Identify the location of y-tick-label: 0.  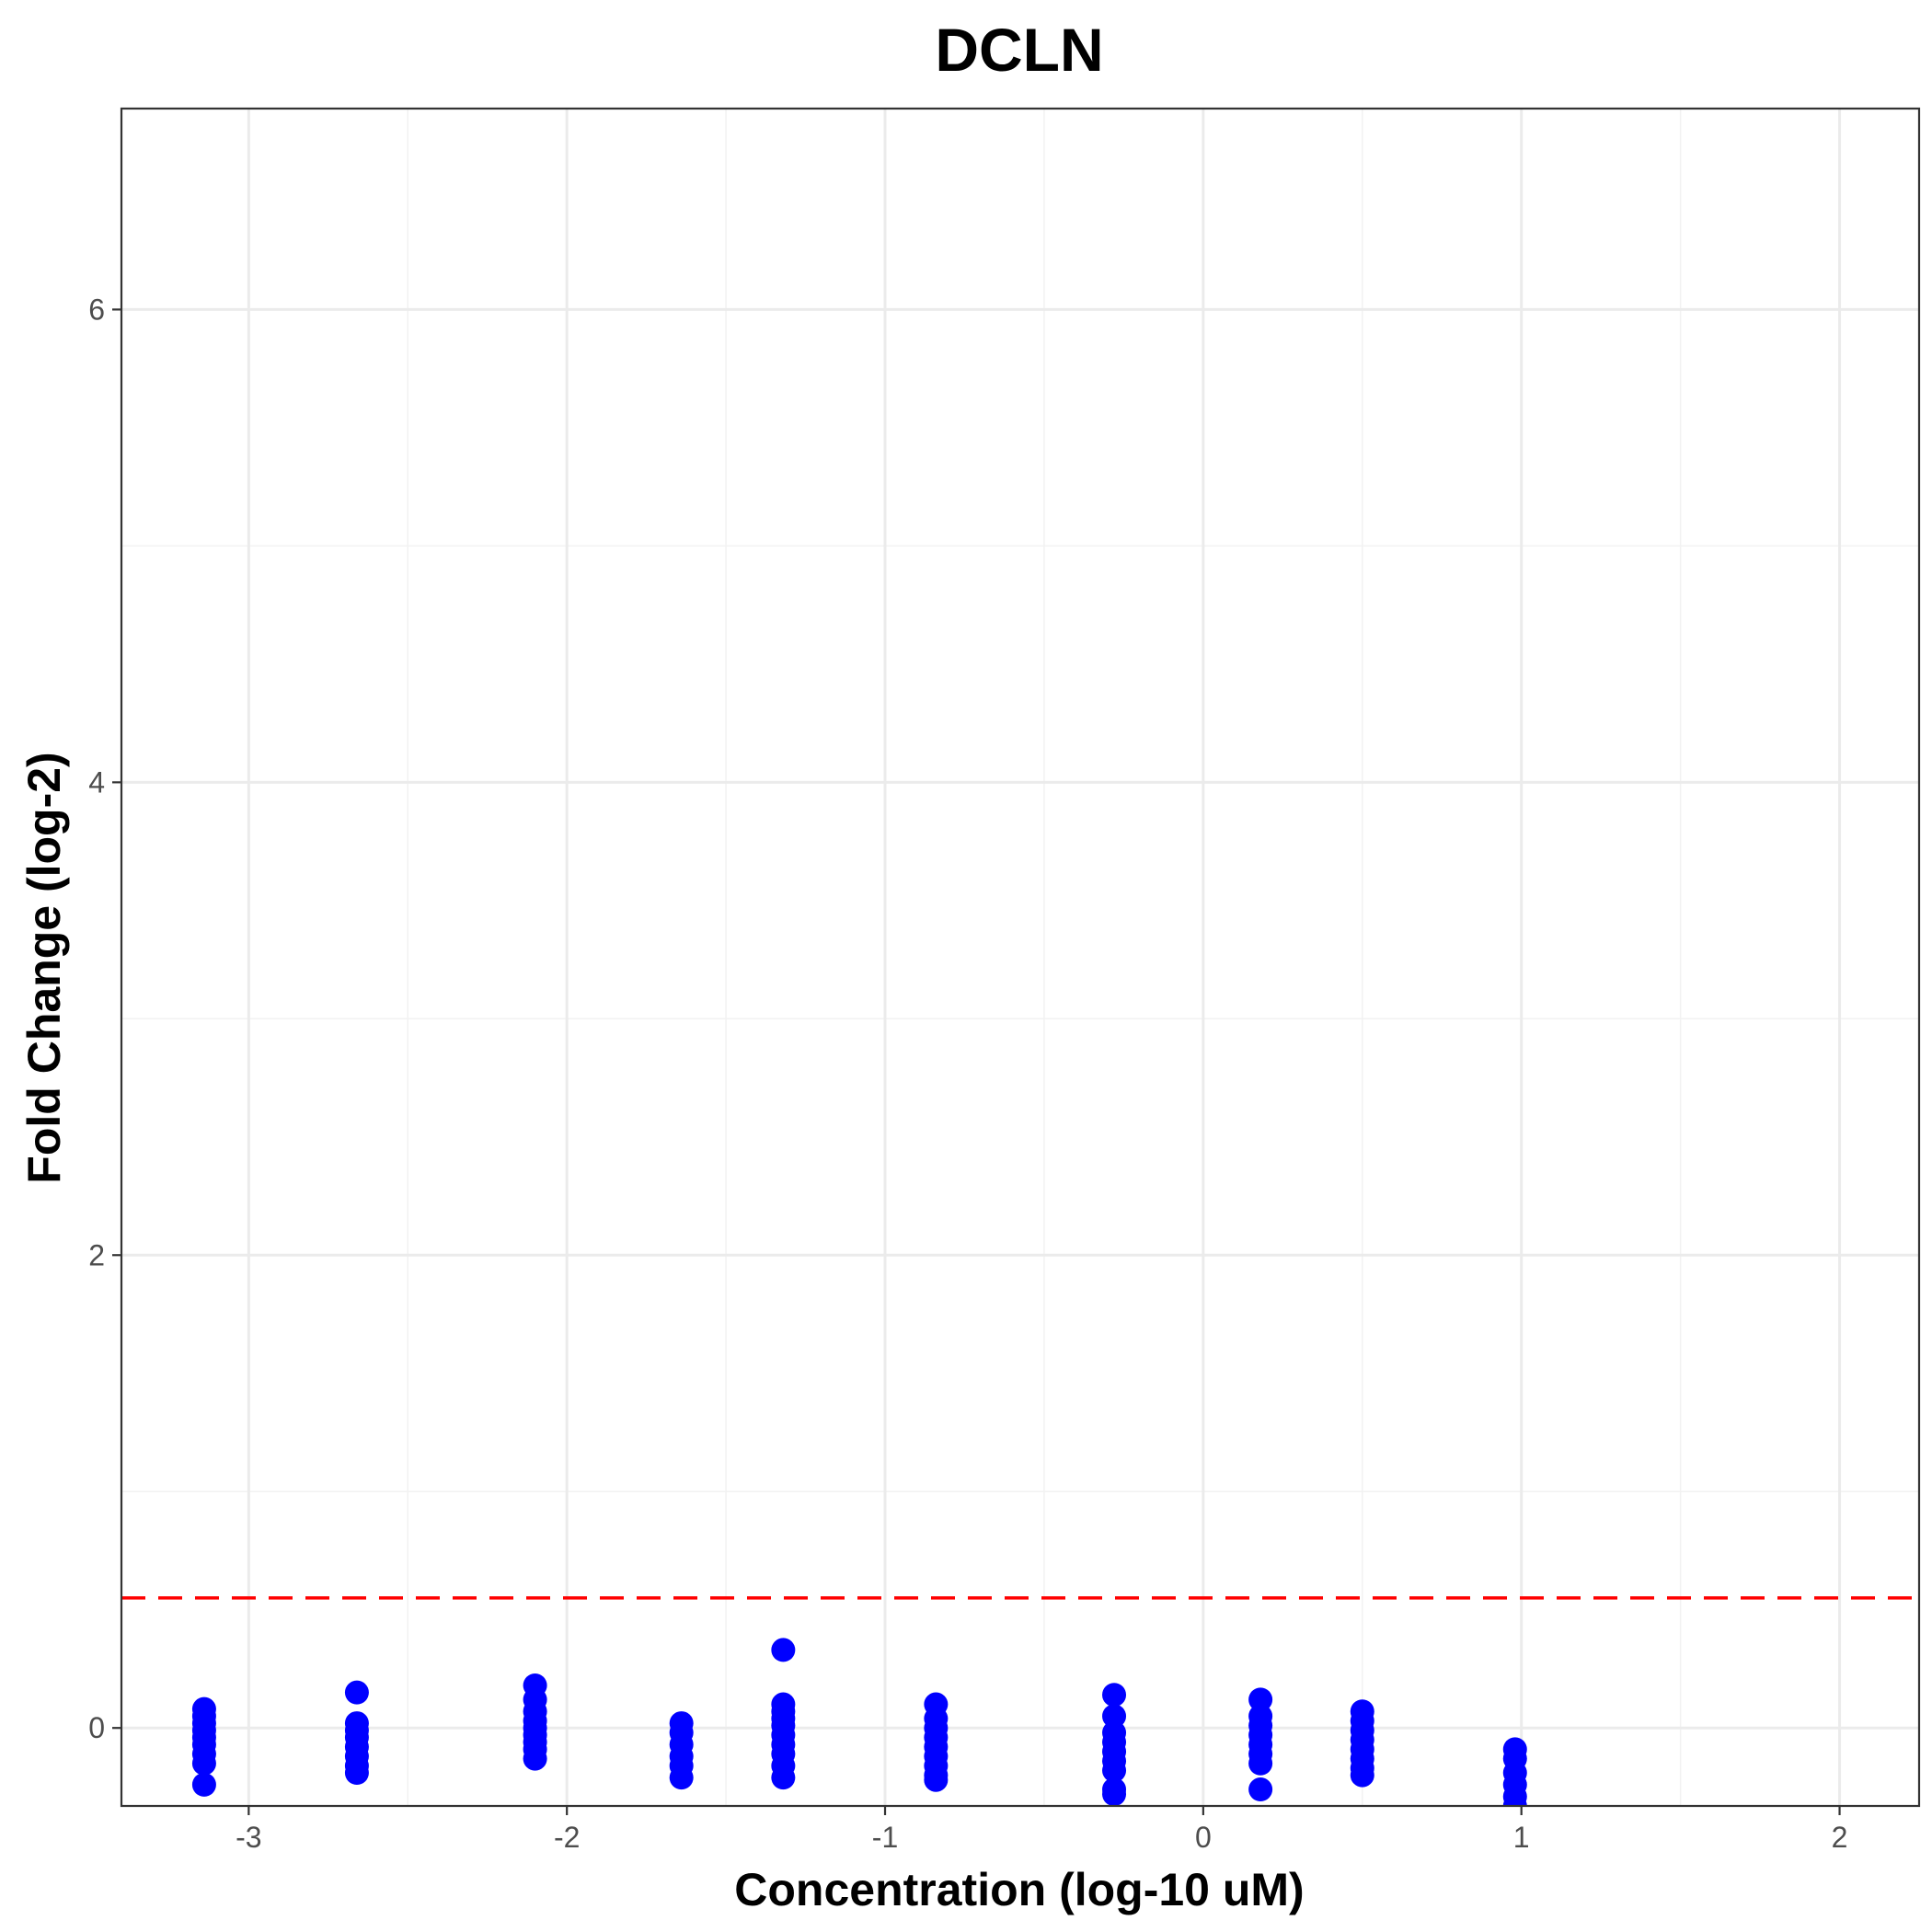
(96, 1727).